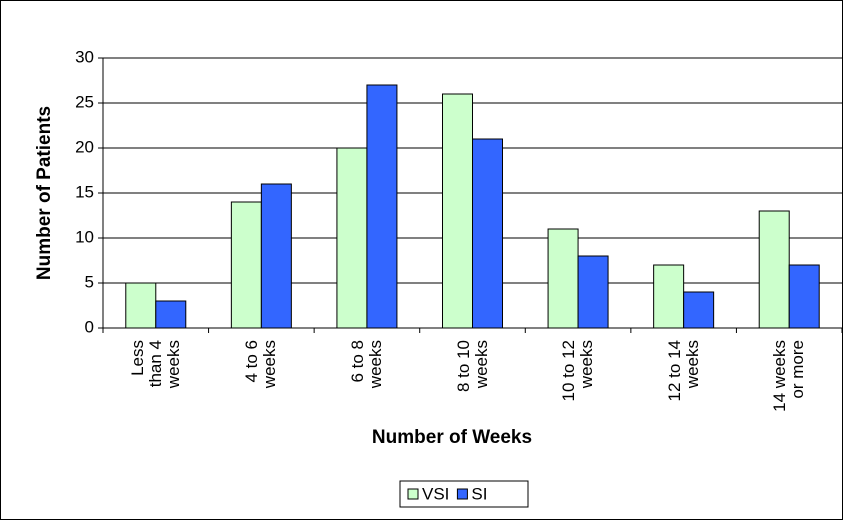 This screenshot has width=844, height=521. I want to click on x-axis-title: Number of Weeks, so click(452, 437).